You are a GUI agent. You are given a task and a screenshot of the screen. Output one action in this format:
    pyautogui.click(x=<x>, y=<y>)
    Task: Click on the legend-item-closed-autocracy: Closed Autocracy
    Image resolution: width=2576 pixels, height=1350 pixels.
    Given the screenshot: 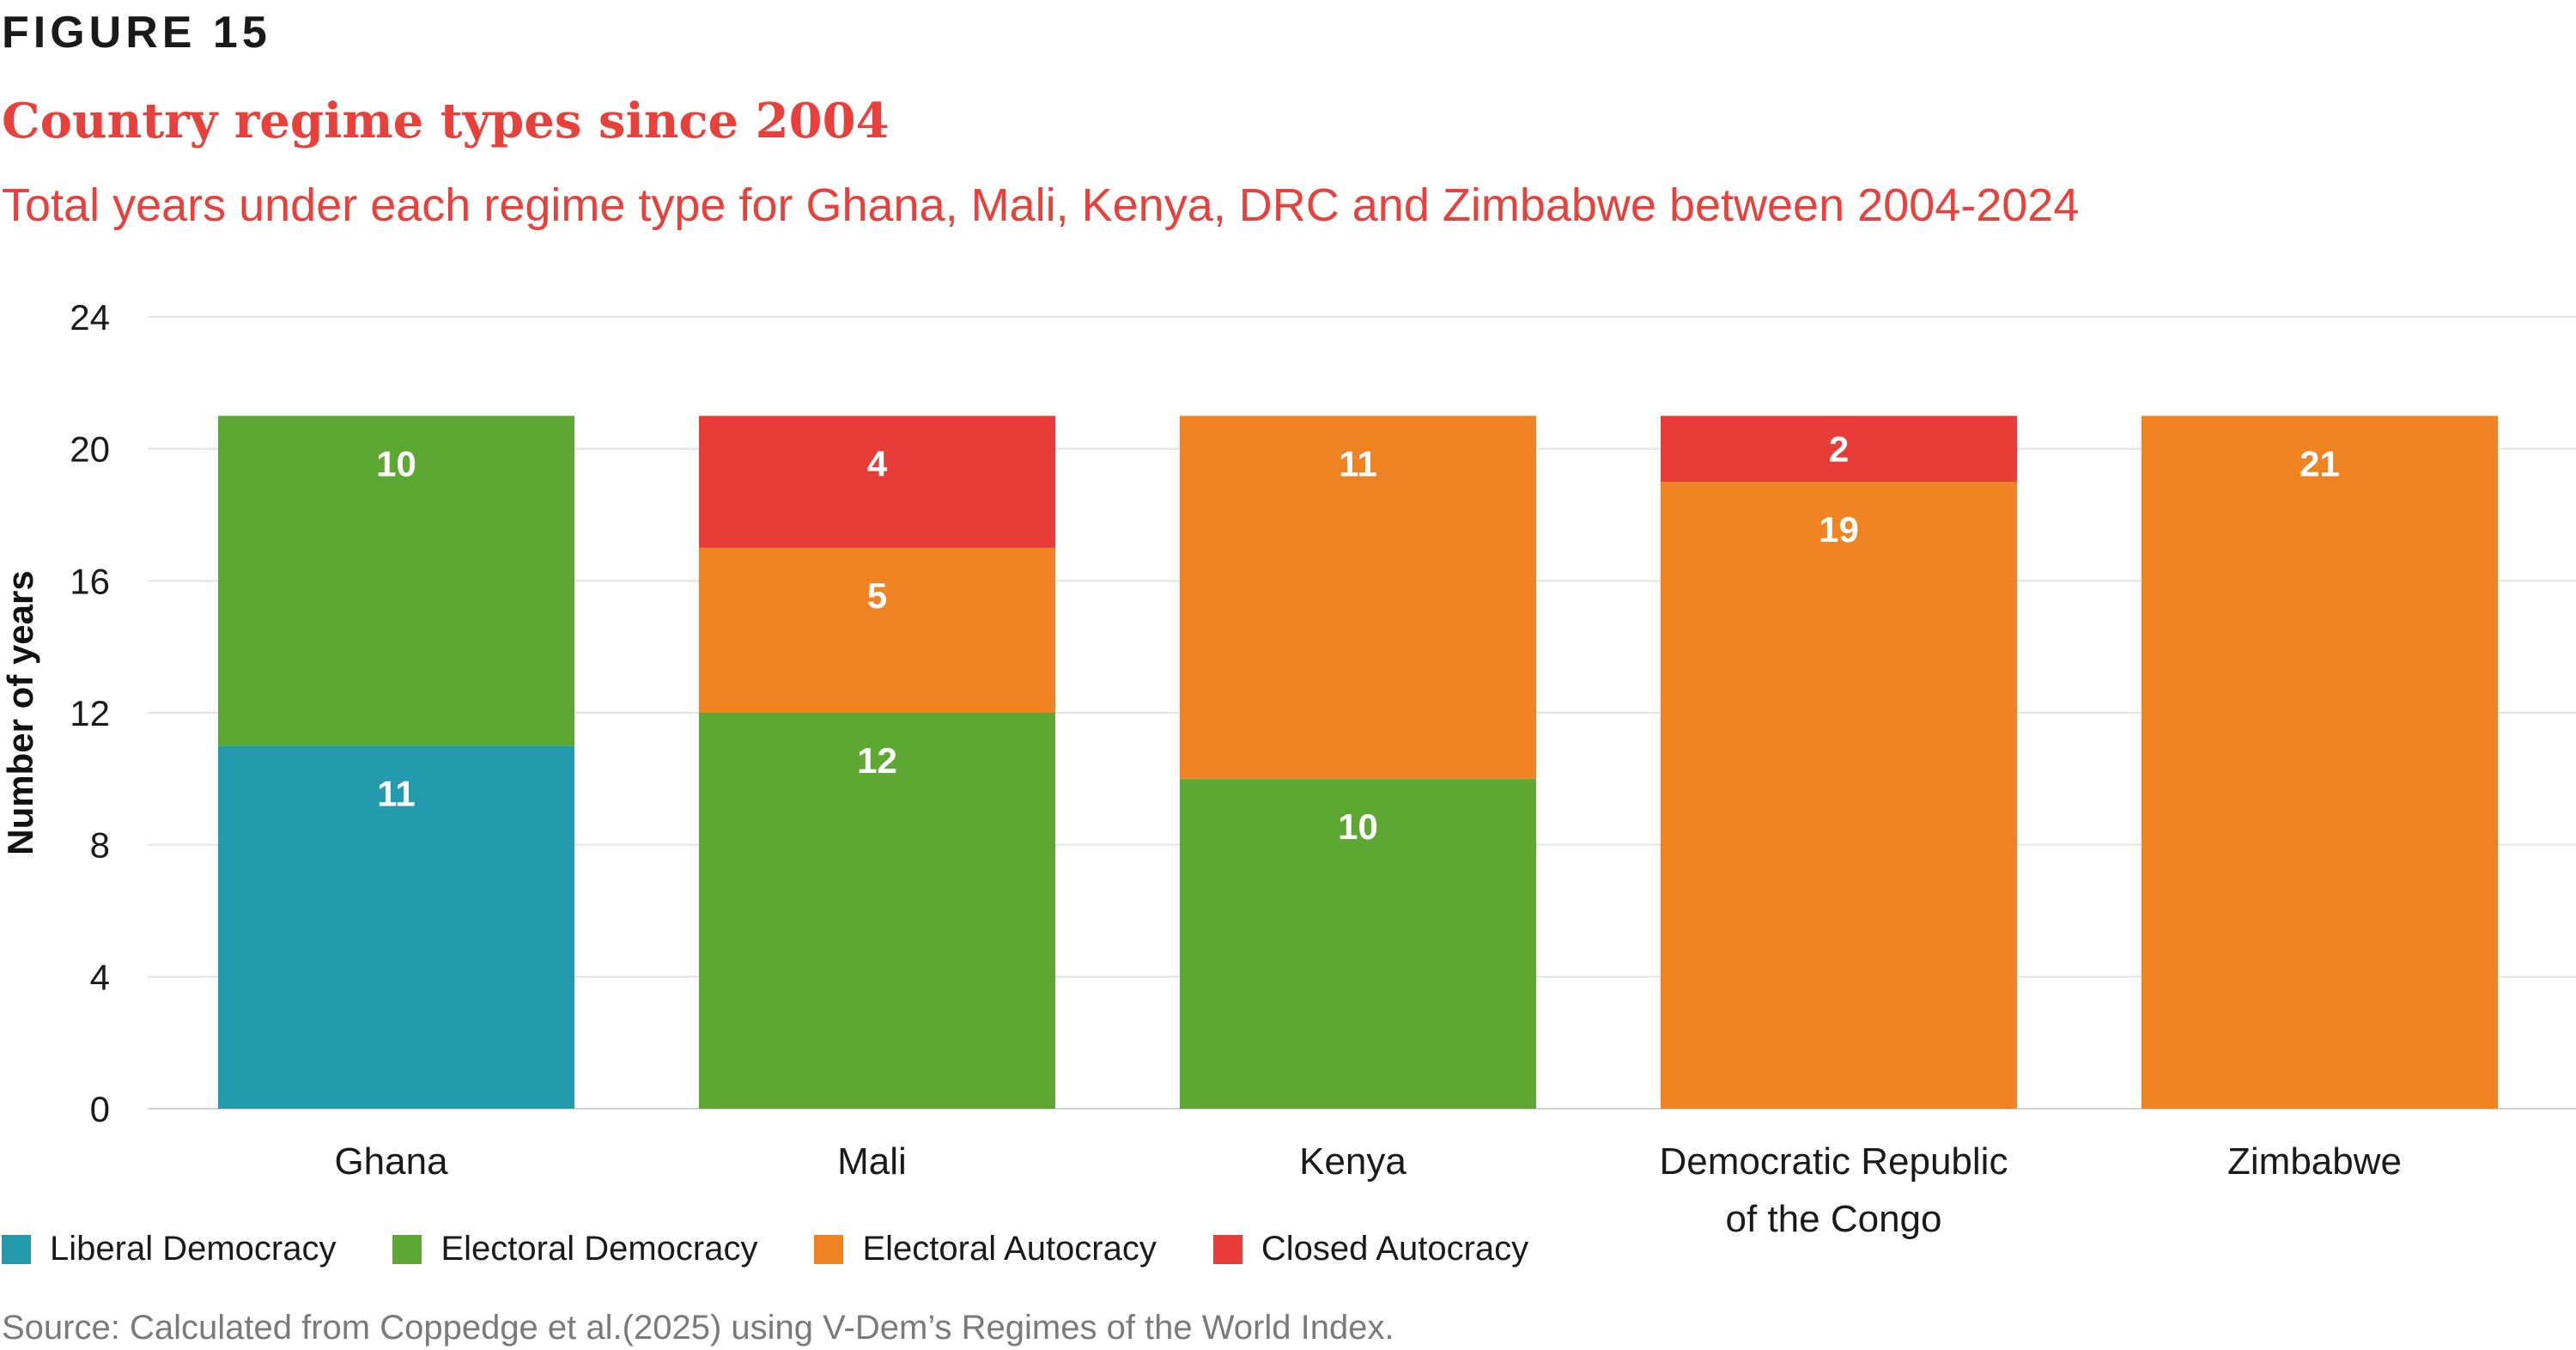 What is the action you would take?
    pyautogui.click(x=1371, y=1249)
    